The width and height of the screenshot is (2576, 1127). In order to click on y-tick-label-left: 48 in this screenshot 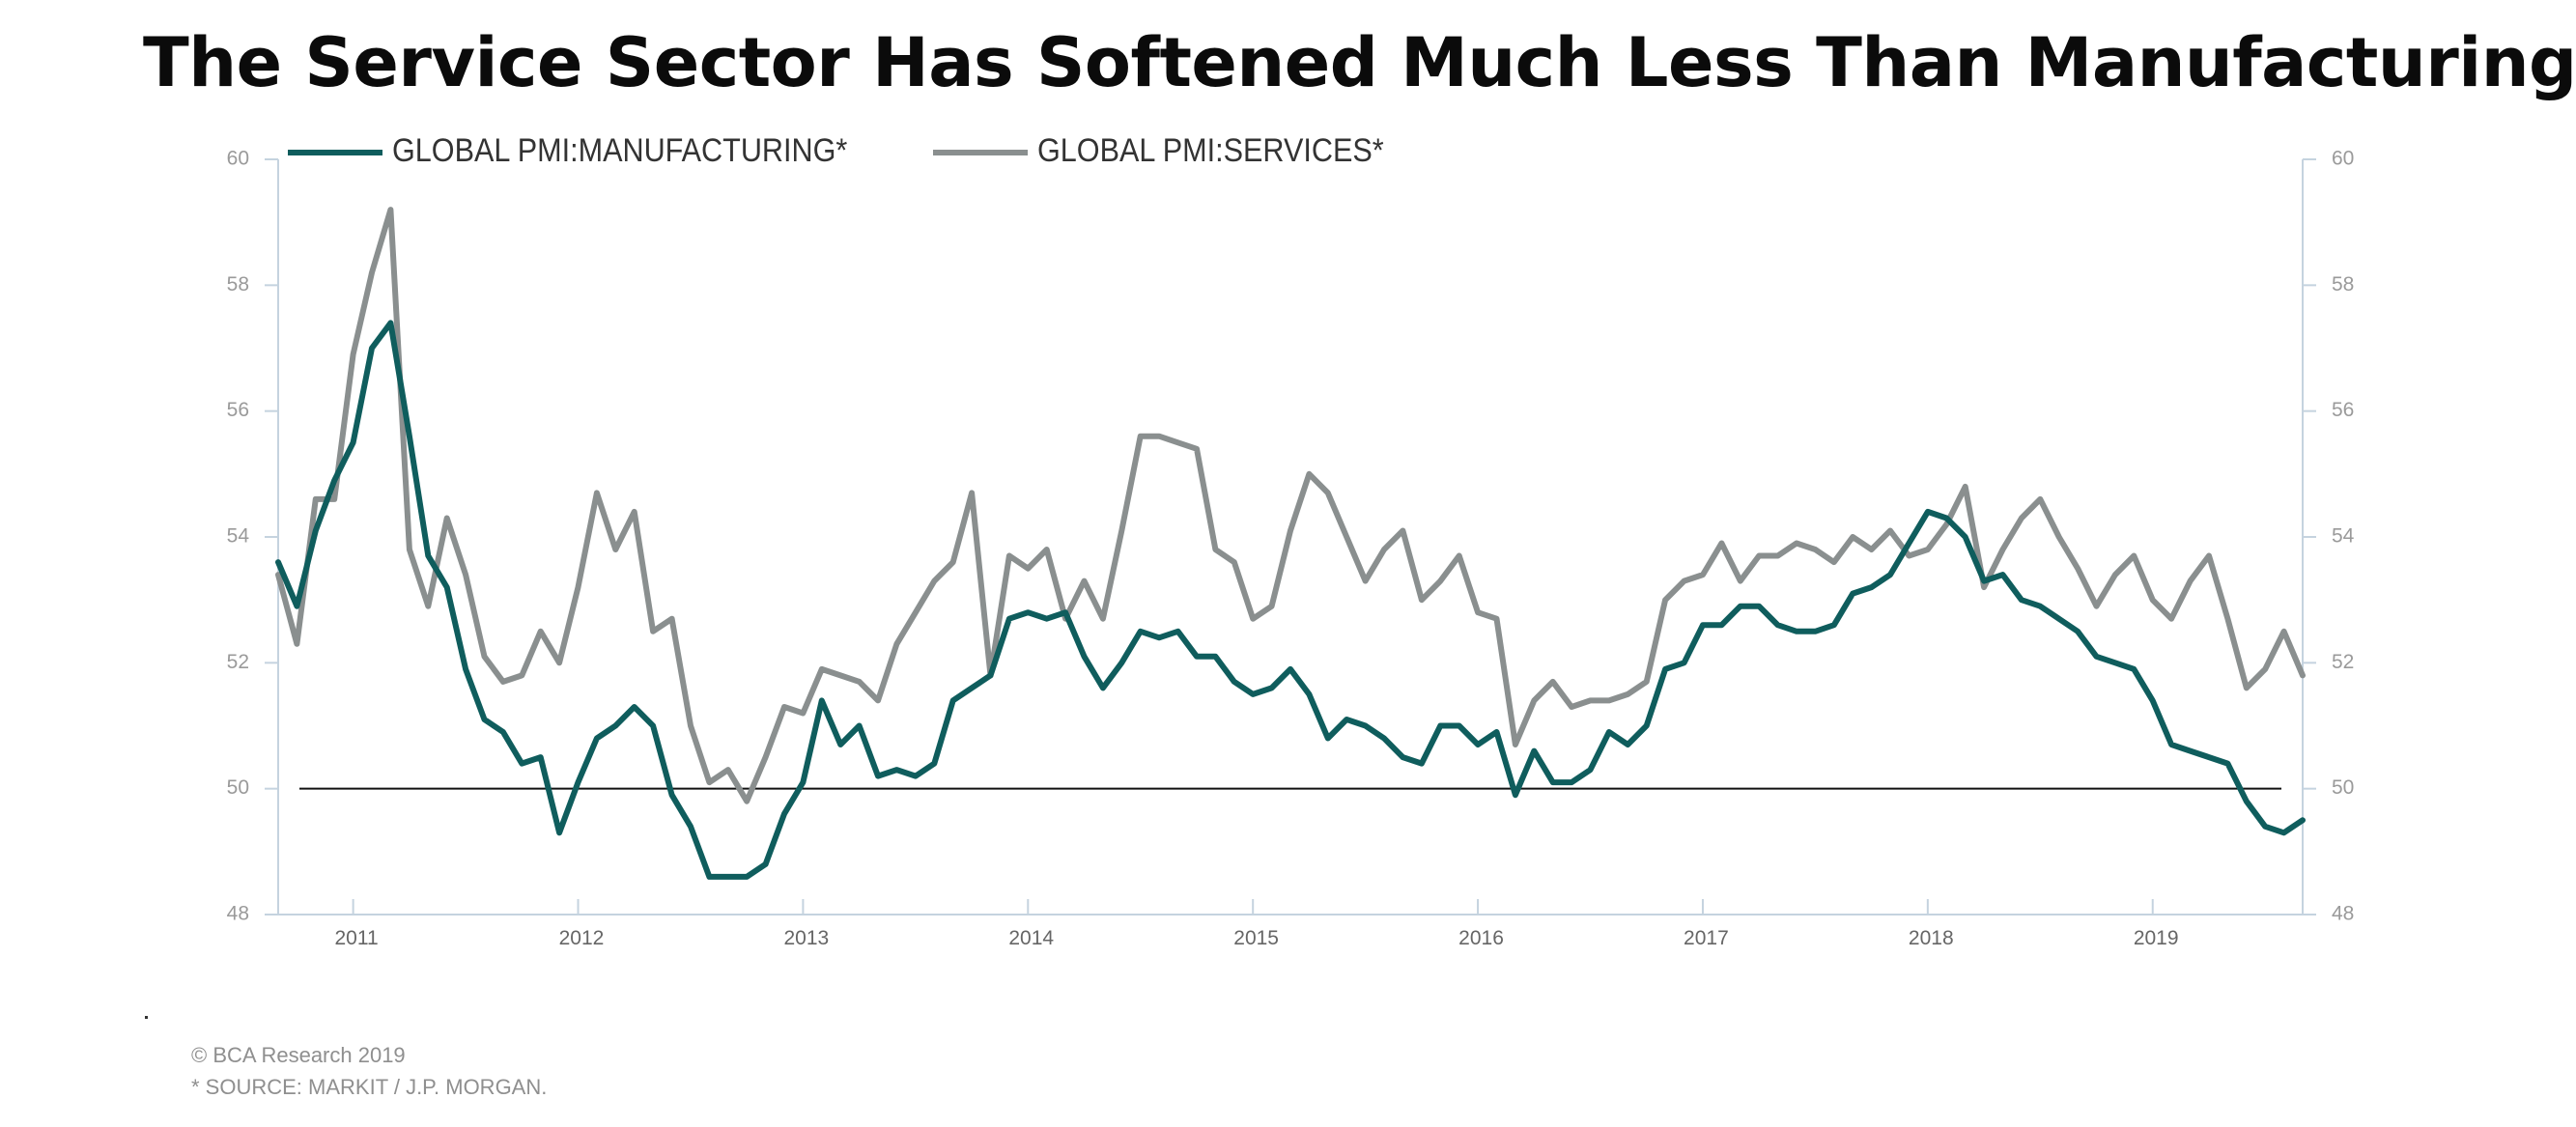, I will do `click(238, 914)`.